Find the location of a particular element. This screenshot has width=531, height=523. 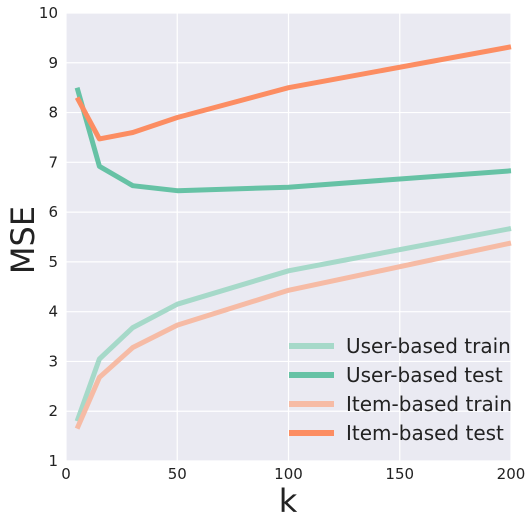

y-tick-label: 8 is located at coordinates (53, 113).